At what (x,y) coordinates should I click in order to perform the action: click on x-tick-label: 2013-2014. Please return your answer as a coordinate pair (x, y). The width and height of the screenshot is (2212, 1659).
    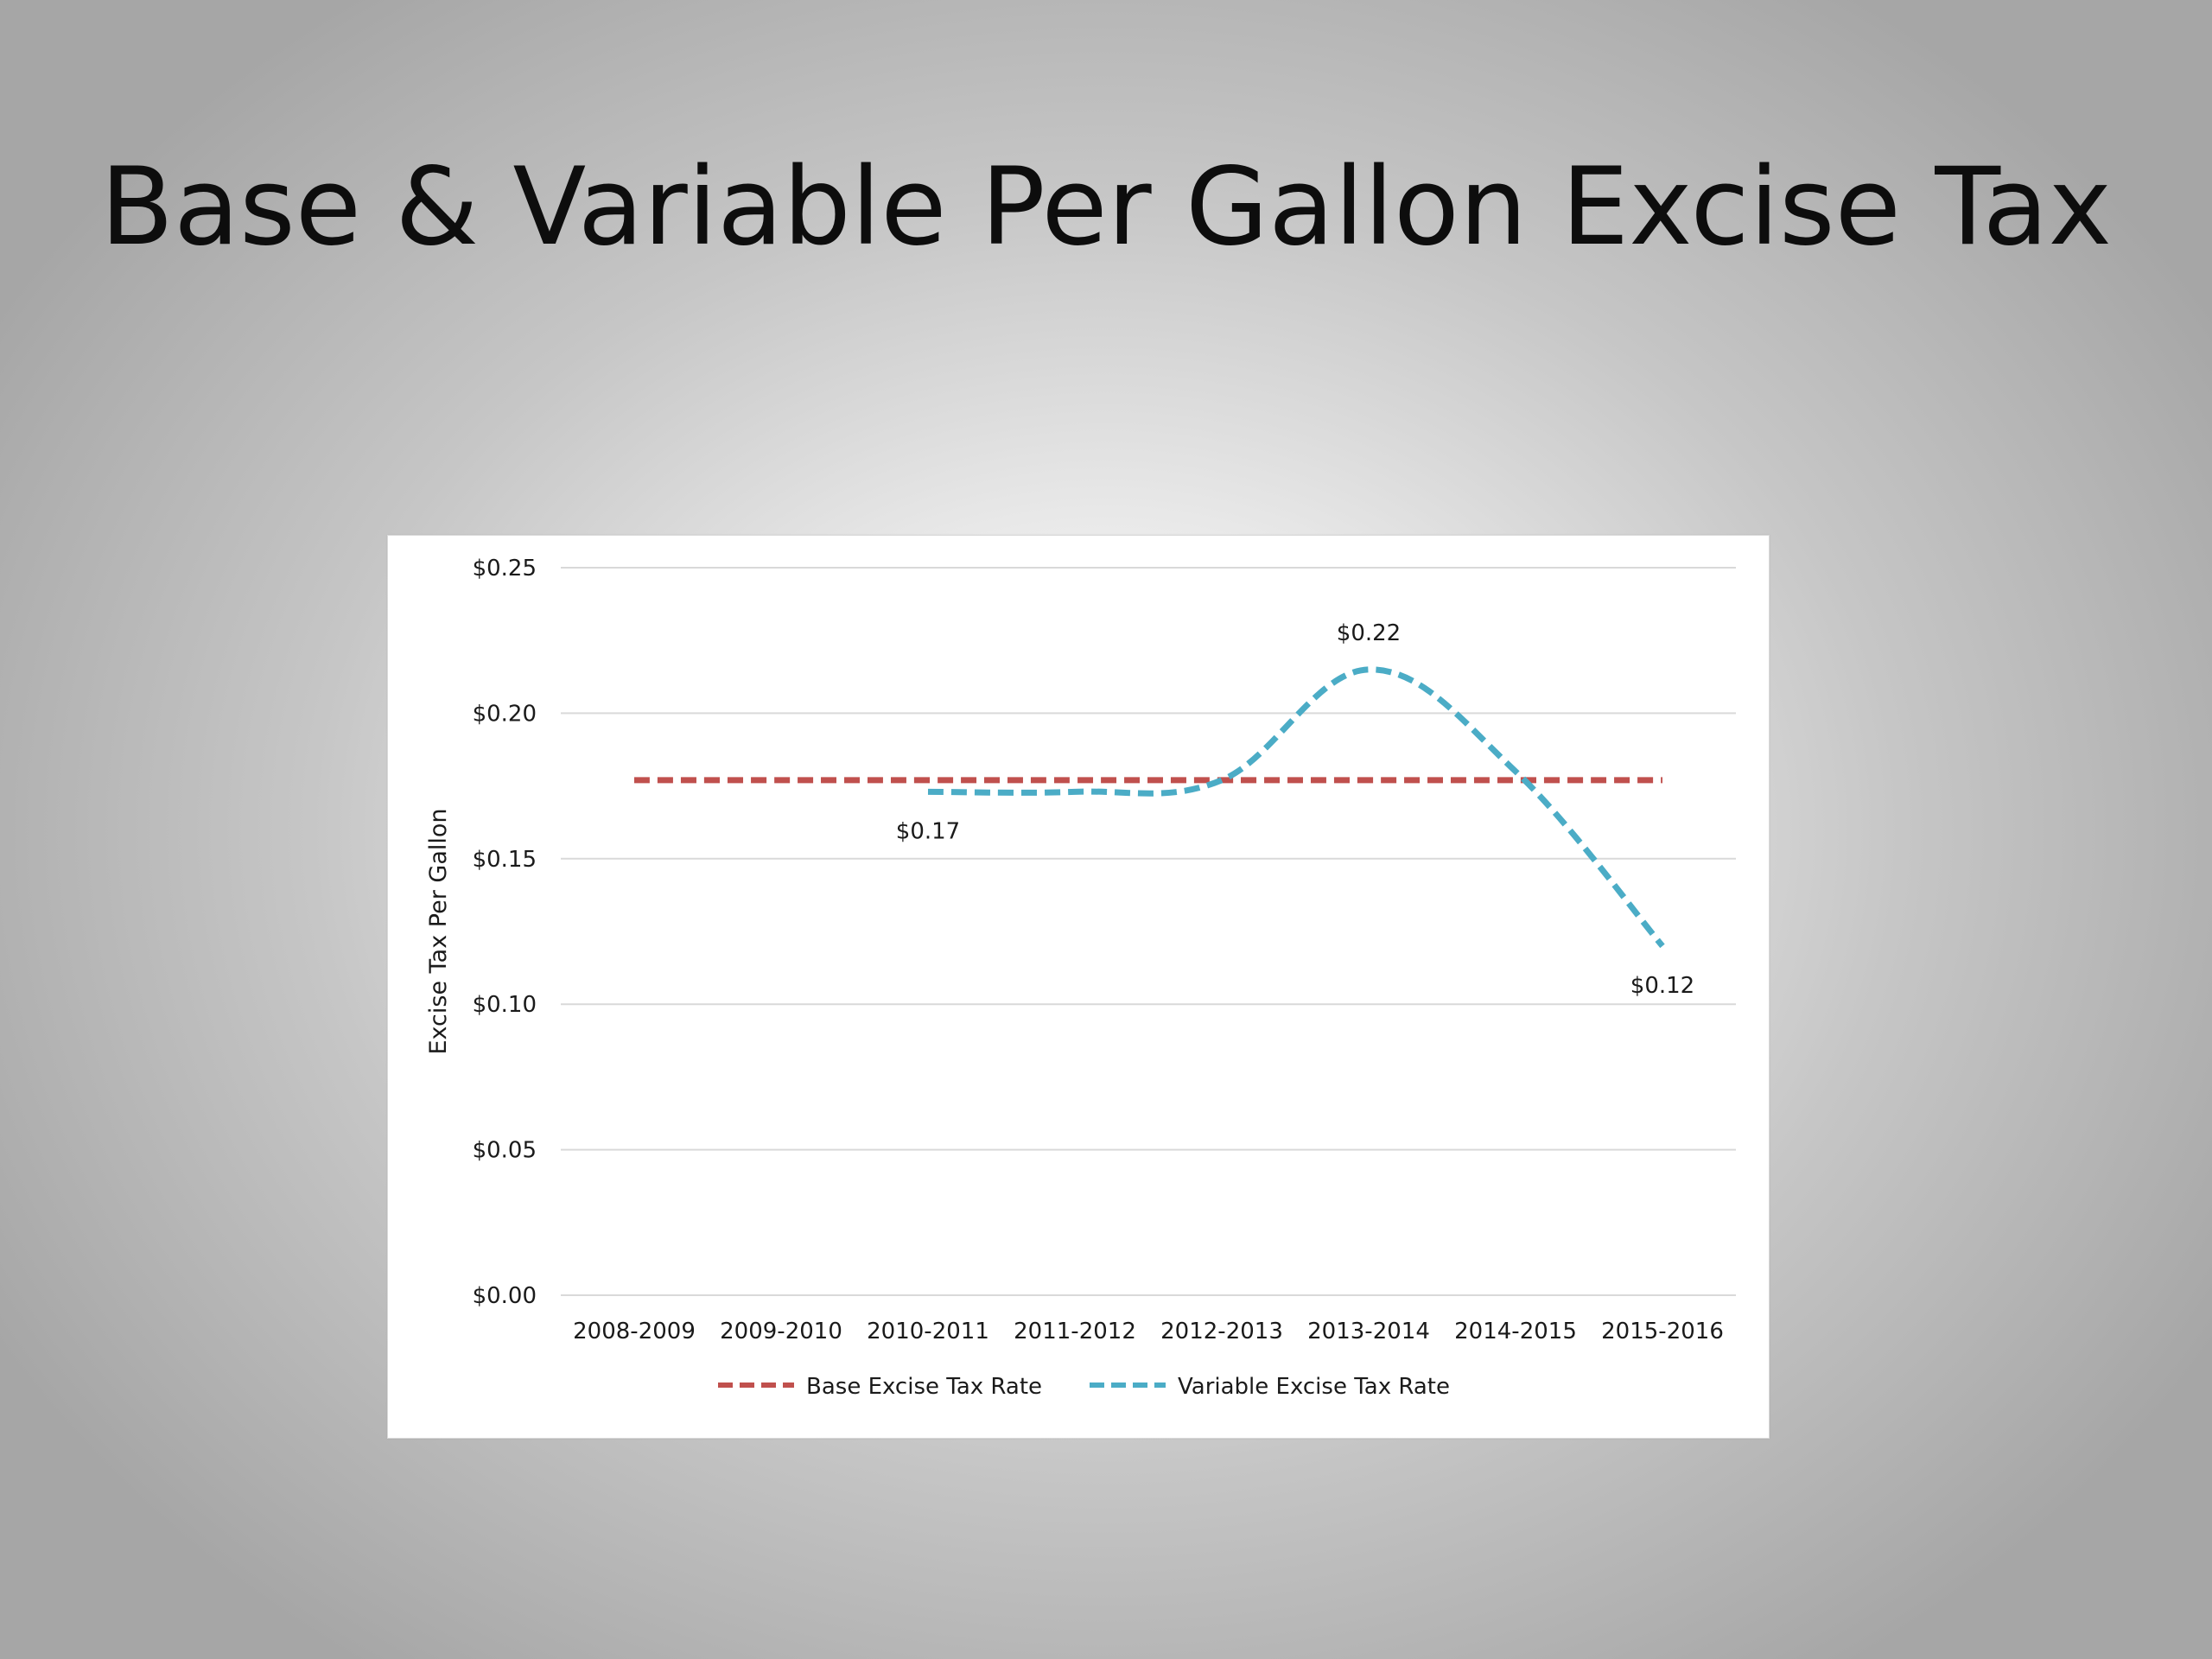
    Looking at the image, I should click on (1368, 1331).